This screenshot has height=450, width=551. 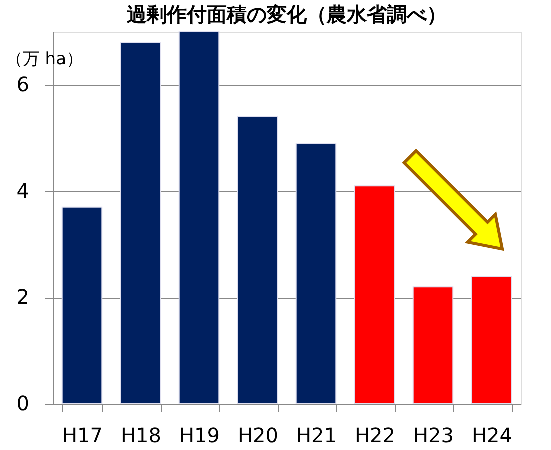 What do you see at coordinates (434, 436) in the screenshot?
I see `x-tick-label: H23` at bounding box center [434, 436].